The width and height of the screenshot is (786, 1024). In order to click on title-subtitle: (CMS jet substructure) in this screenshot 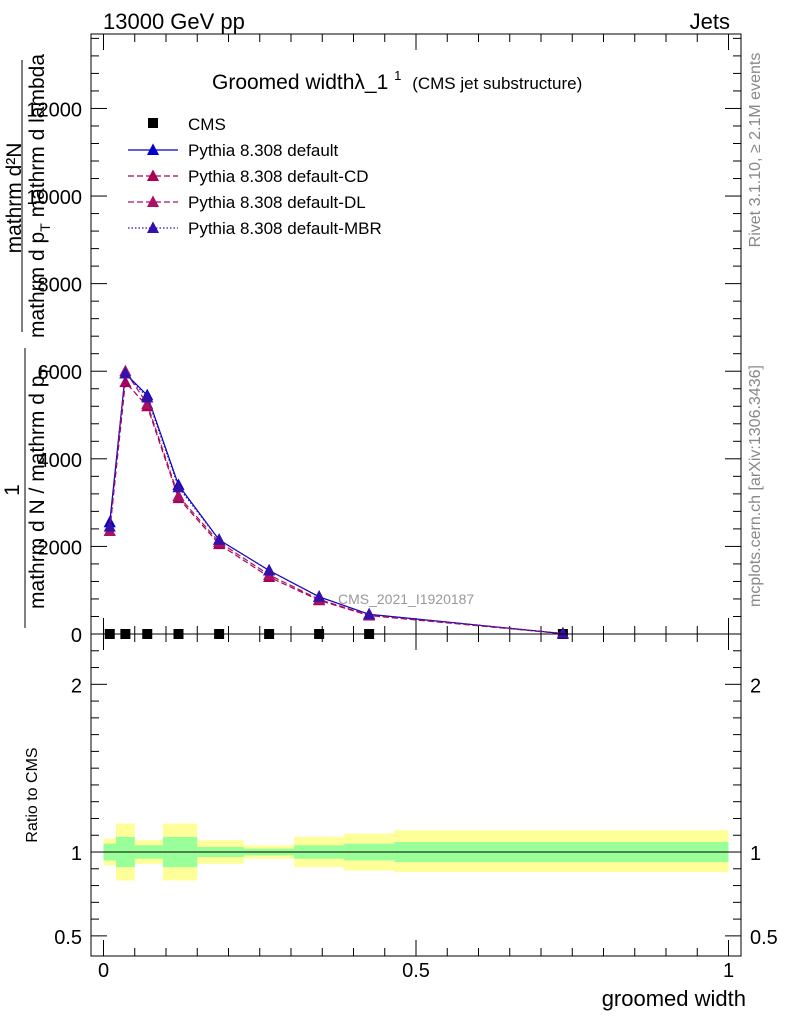, I will do `click(497, 83)`.